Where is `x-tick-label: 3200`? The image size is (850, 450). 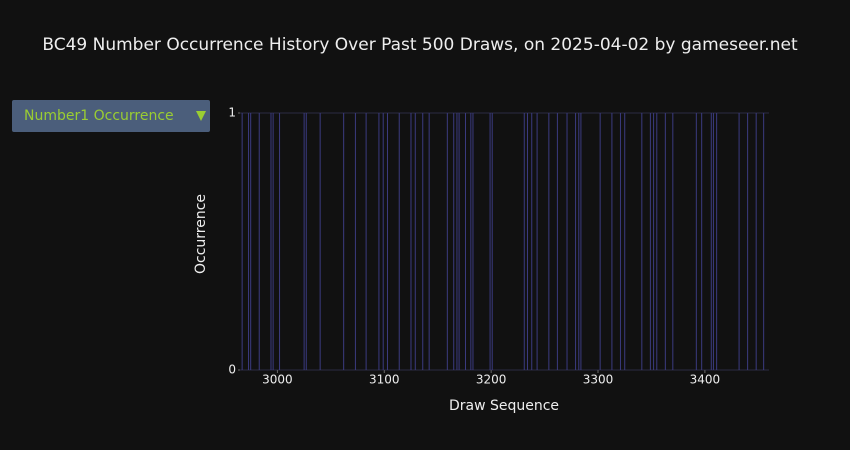 x-tick-label: 3200 is located at coordinates (491, 380).